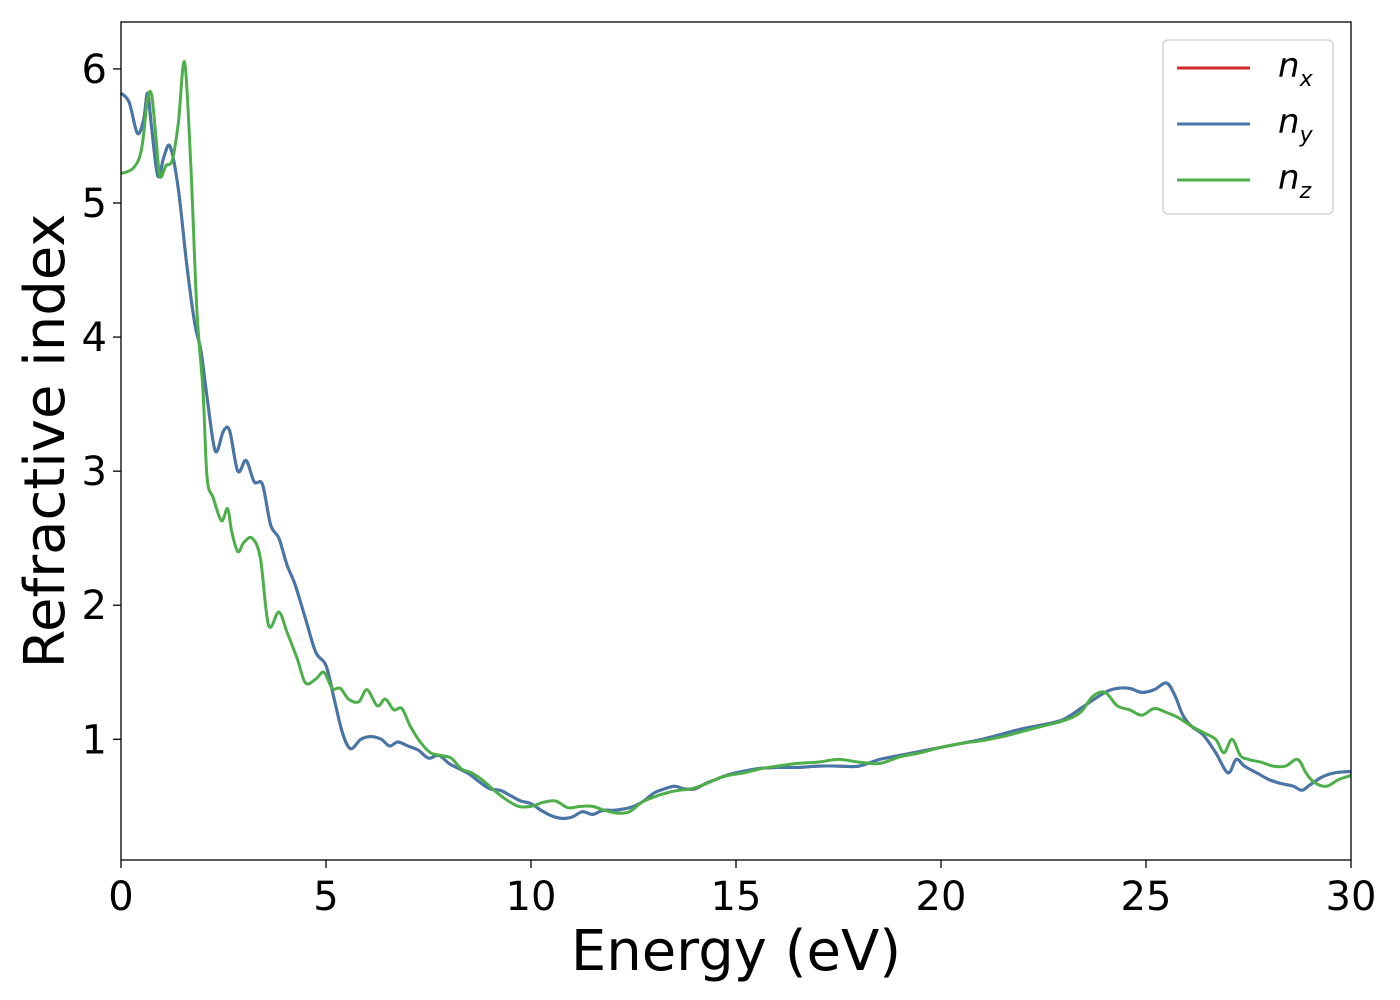 This screenshot has height=1000, width=1400. Describe the element at coordinates (1146, 897) in the screenshot. I see `x-tick-label: 25` at that location.